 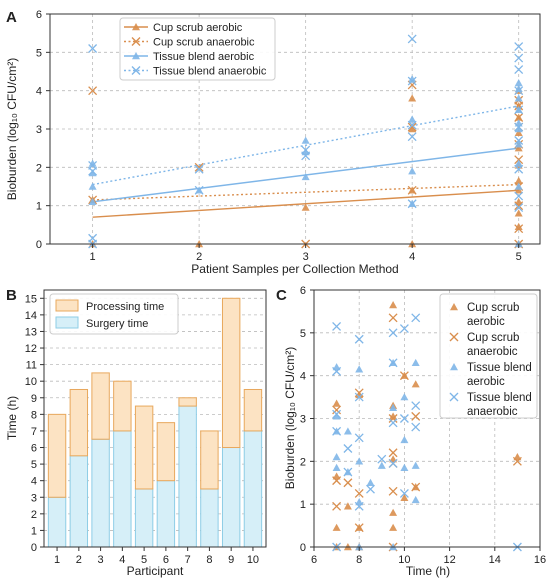 I want to click on point-s3-2-stroke-b, so click(x=93, y=171).